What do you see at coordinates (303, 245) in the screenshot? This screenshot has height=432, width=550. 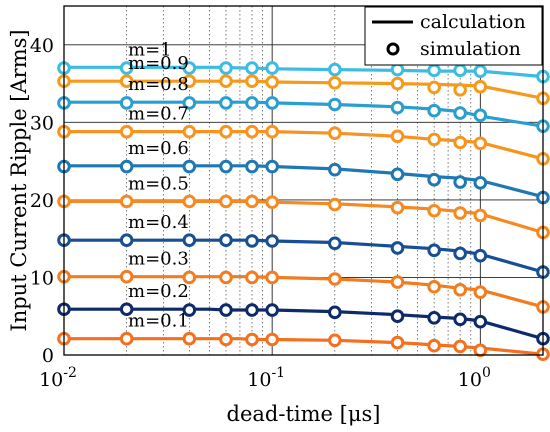 I see `series: m=0.4` at bounding box center [303, 245].